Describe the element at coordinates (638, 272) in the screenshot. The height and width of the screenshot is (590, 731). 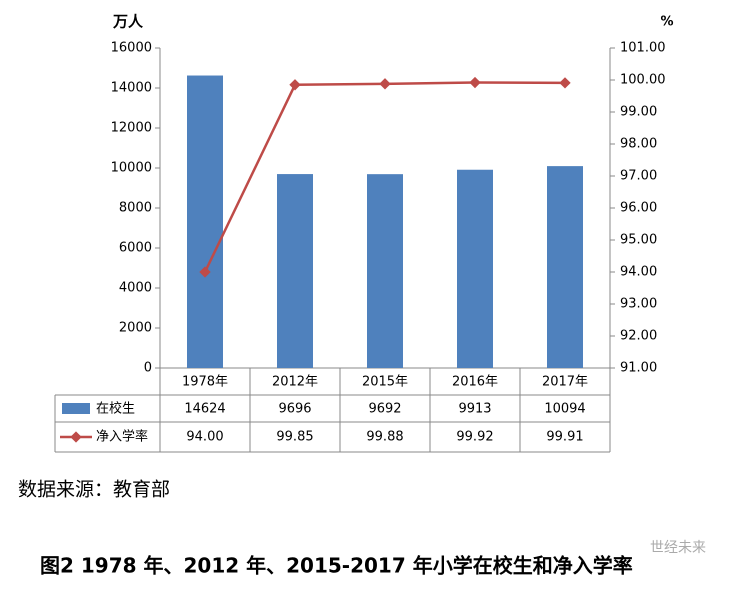
I see `y2-tick-label: 94.00` at that location.